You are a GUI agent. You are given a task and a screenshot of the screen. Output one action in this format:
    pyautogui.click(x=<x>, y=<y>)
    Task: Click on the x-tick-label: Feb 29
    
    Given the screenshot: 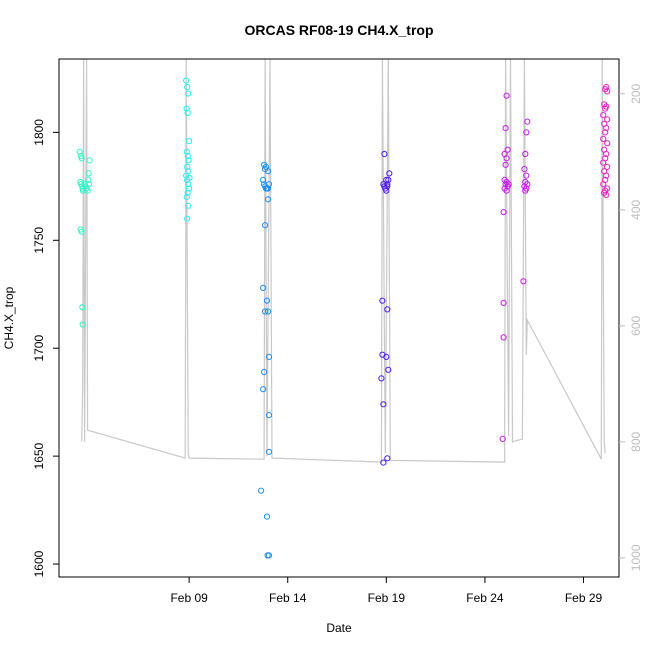 What is the action you would take?
    pyautogui.click(x=584, y=598)
    